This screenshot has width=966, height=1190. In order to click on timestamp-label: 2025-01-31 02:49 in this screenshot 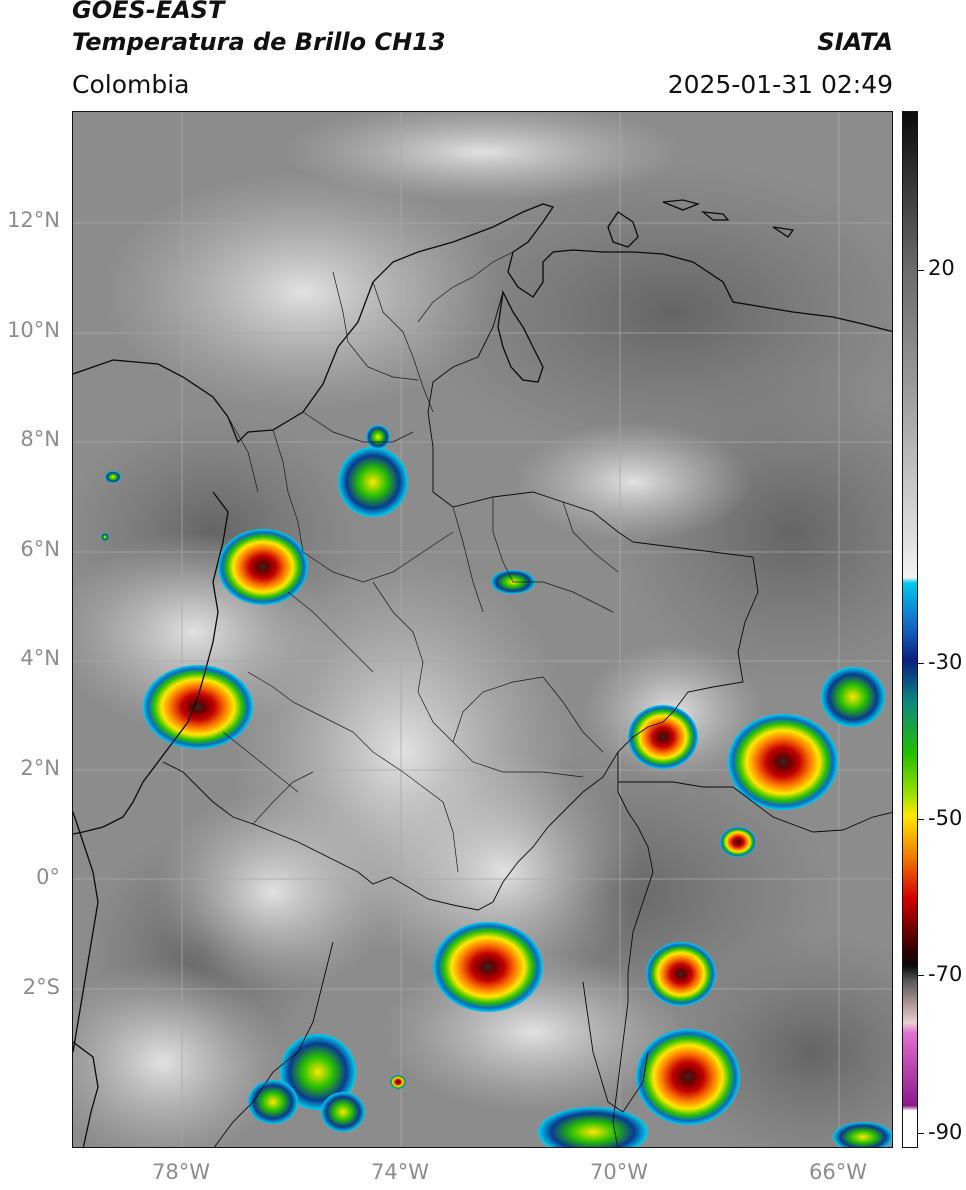, I will do `click(780, 84)`.